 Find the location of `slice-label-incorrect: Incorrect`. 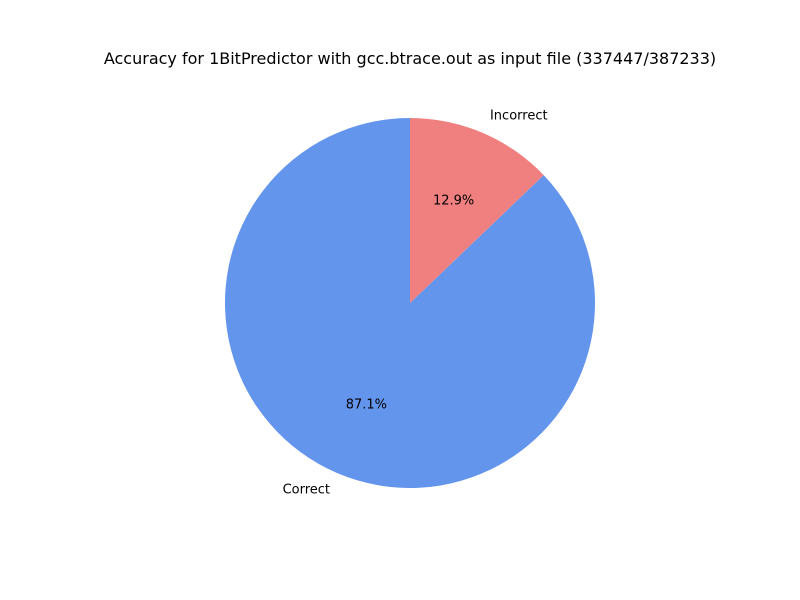

slice-label-incorrect: Incorrect is located at coordinates (519, 115).